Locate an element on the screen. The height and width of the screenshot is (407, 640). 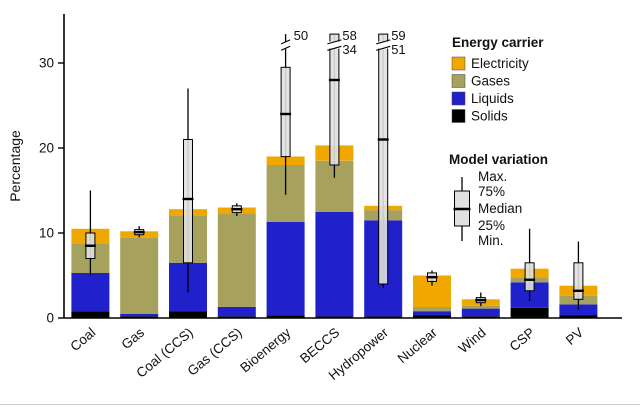
offscale-value-label: 50 is located at coordinates (301, 35).